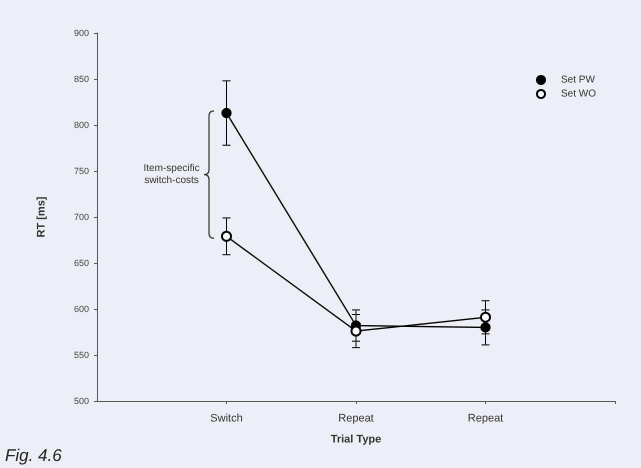 The width and height of the screenshot is (641, 468). What do you see at coordinates (81, 401) in the screenshot?
I see `y-tick-label: 500` at bounding box center [81, 401].